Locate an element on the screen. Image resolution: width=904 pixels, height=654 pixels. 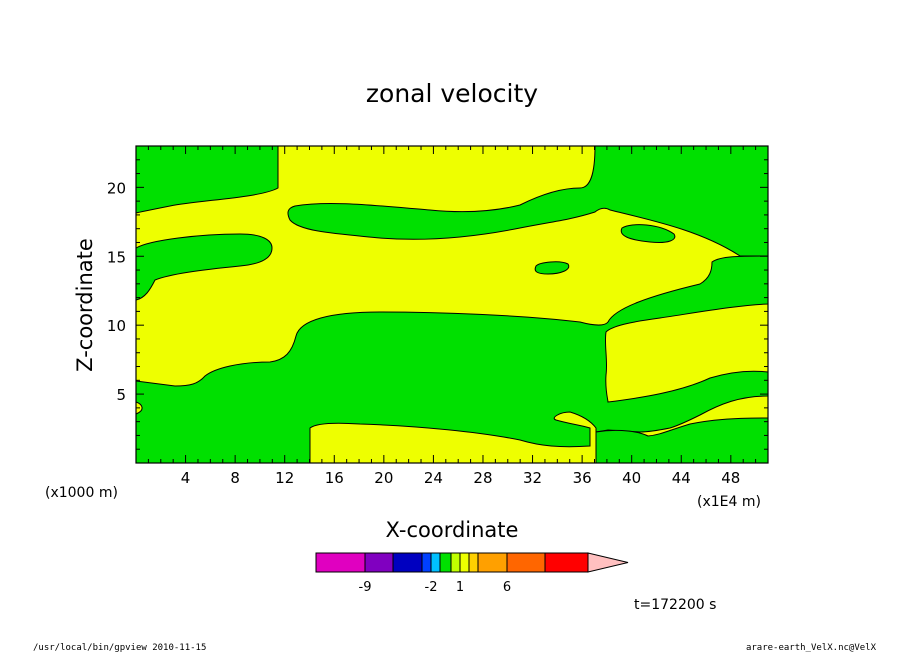
chart-title: zonal velocity is located at coordinates (452, 93).